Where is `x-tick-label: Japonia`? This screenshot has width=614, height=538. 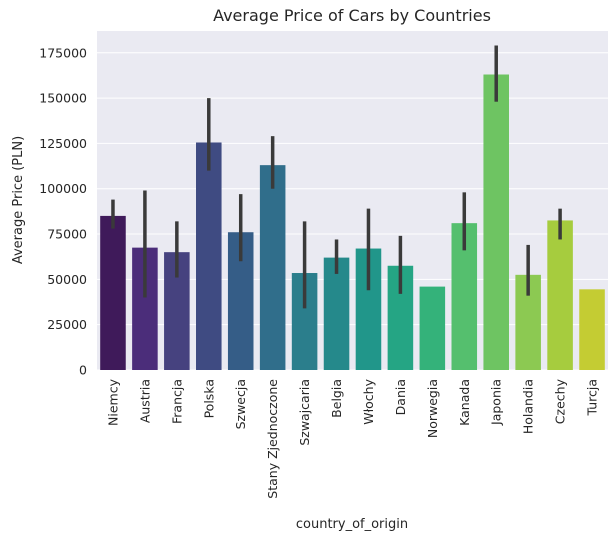 x-tick-label: Japonia is located at coordinates (496, 402).